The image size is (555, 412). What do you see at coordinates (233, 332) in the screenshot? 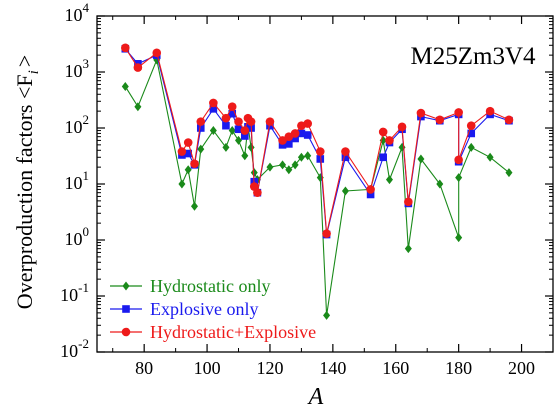
I see `legend-label: Hydrostatic+Explosive` at bounding box center [233, 332].